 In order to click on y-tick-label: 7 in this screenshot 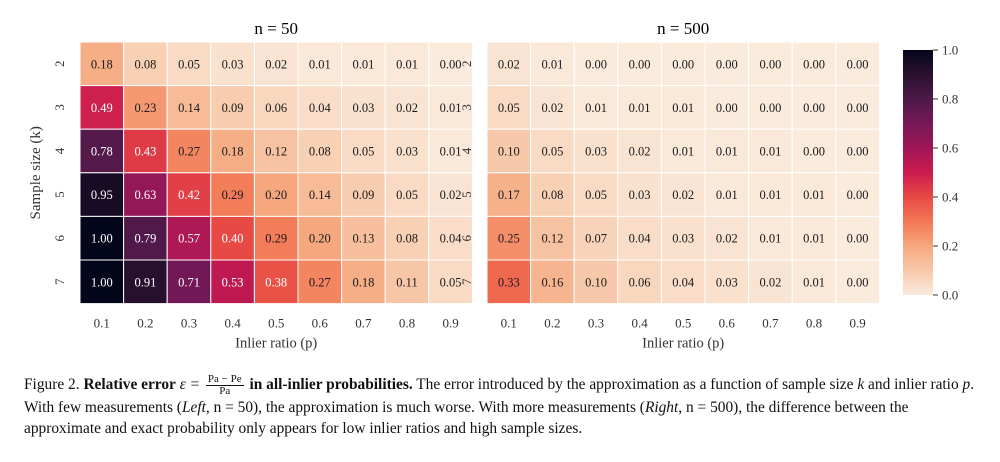, I will do `click(466, 281)`.